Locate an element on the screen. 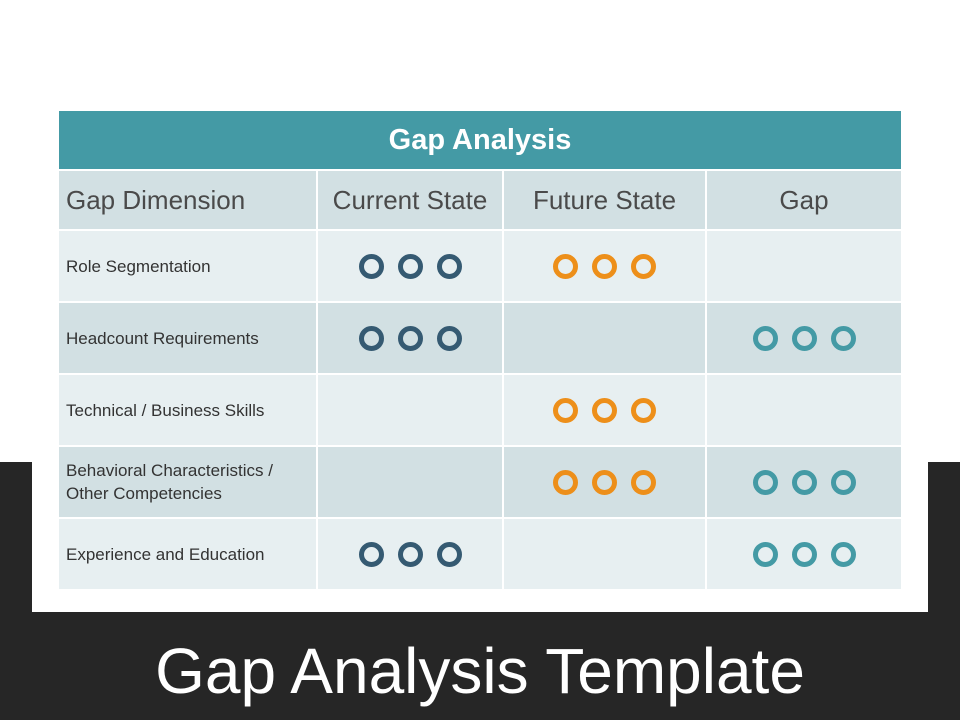 This screenshot has width=960, height=720. dimension-cell: Experience and Education is located at coordinates (188, 553).